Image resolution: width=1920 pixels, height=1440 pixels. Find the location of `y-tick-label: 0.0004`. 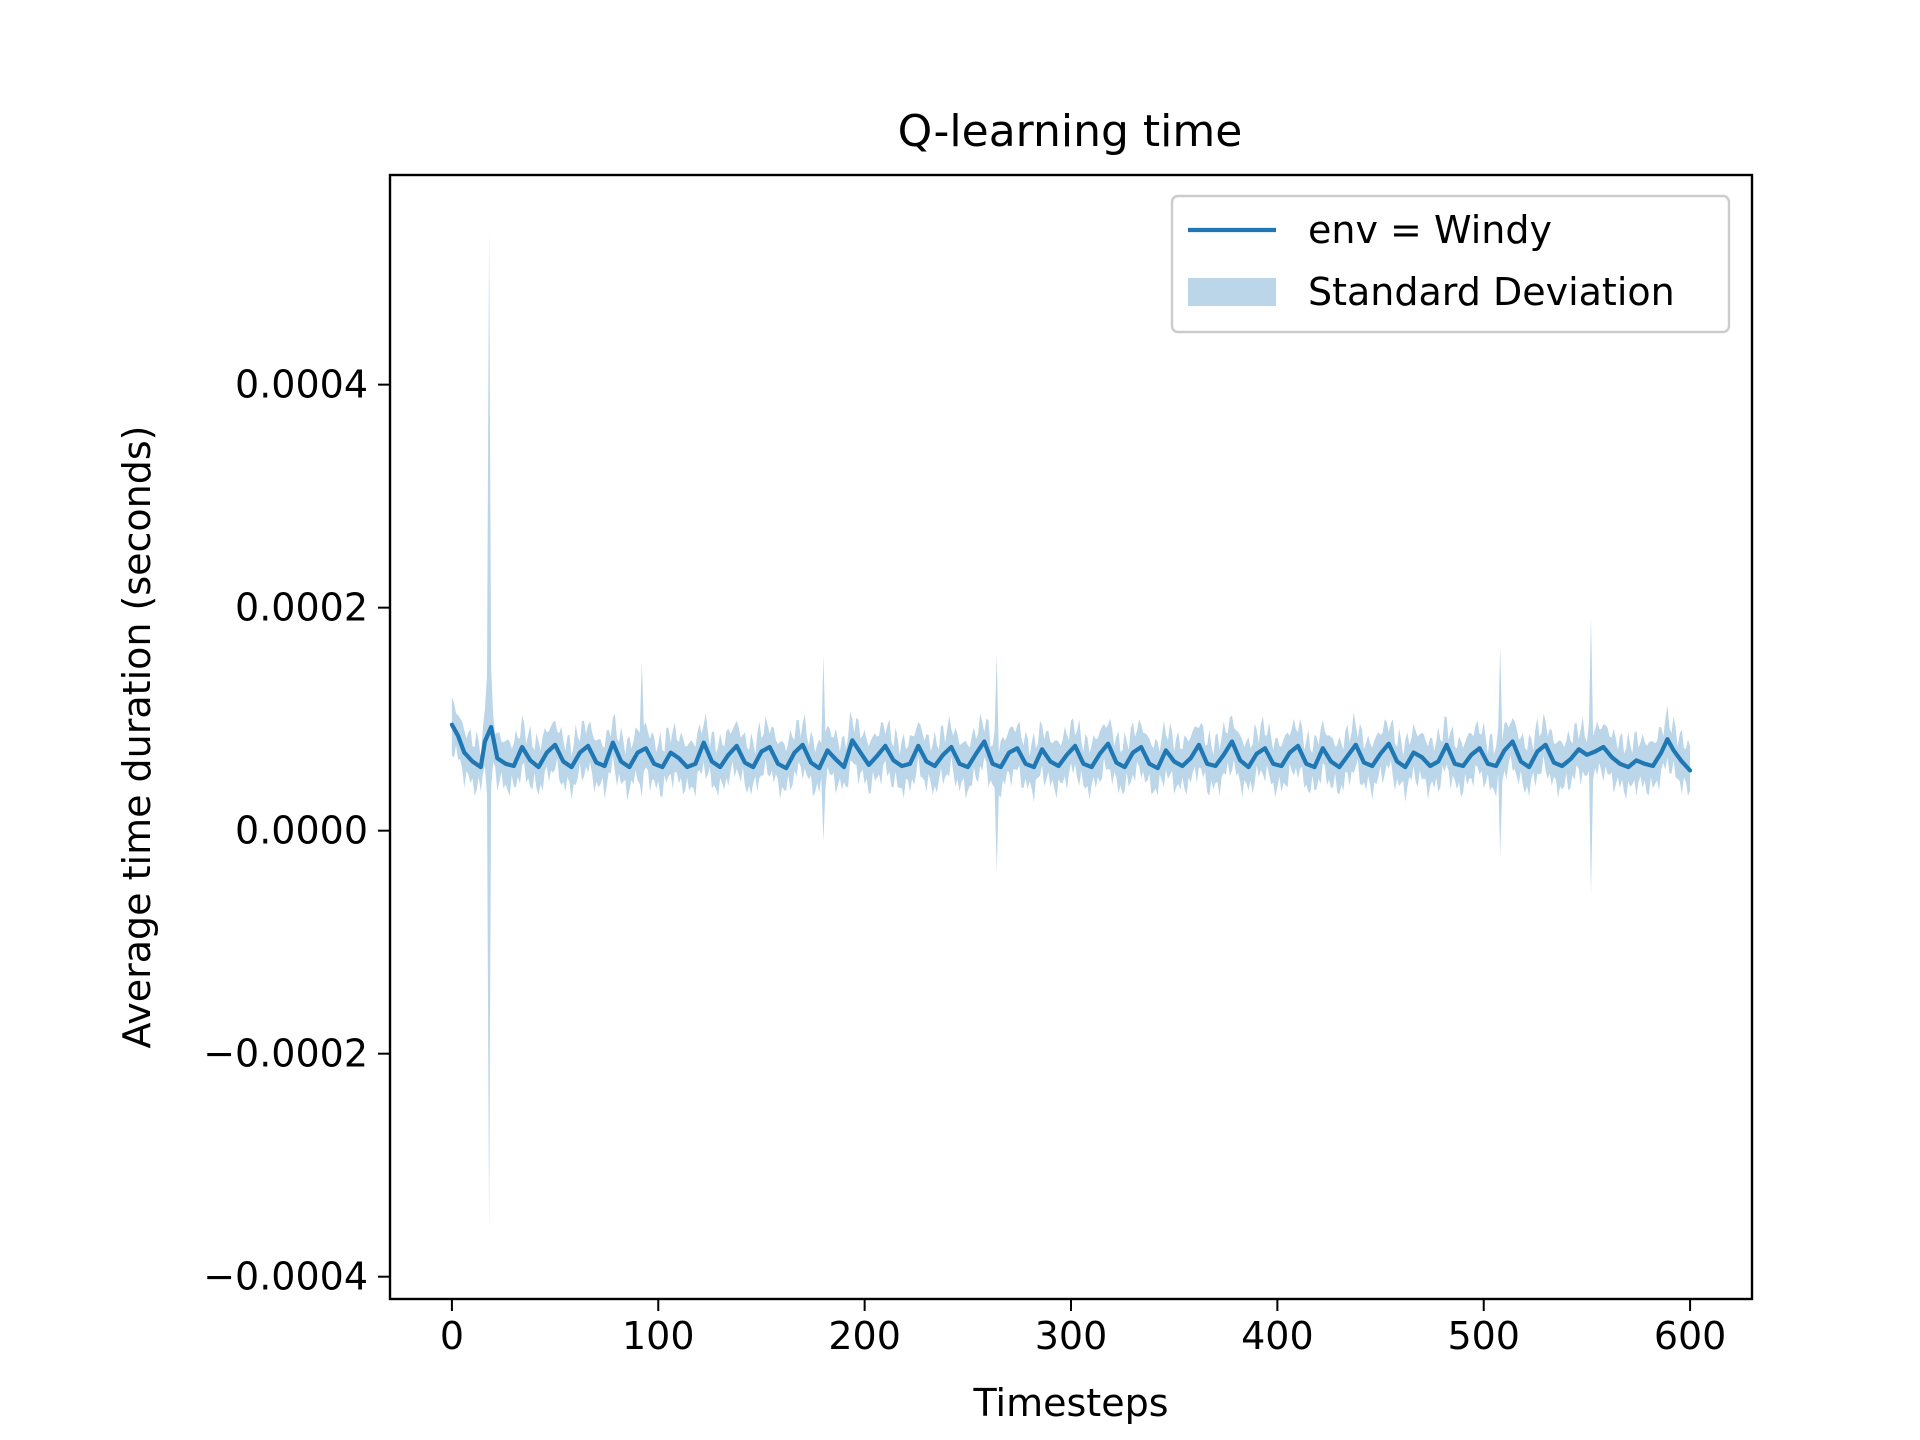

y-tick-label: 0.0004 is located at coordinates (301, 385).